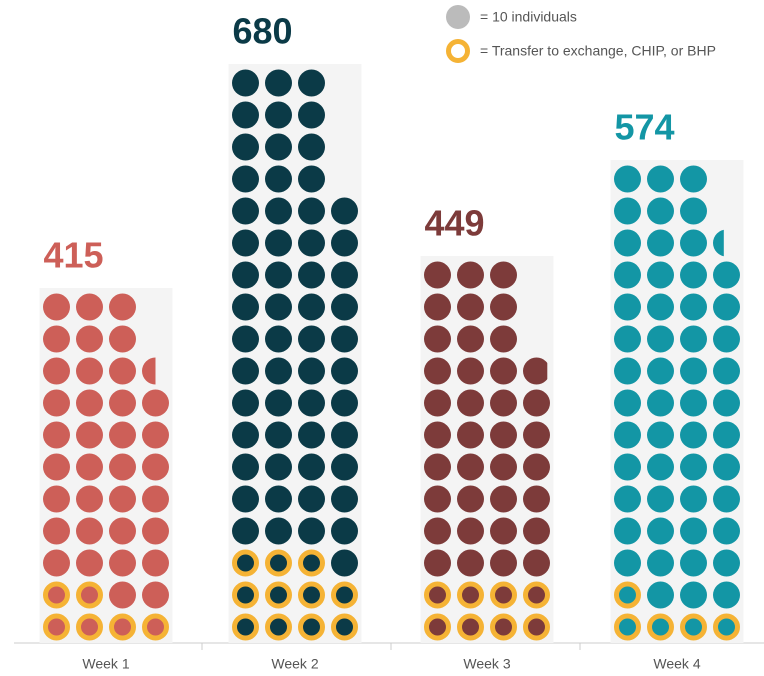 The image size is (764, 676). Describe the element at coordinates (458, 17) in the screenshot. I see `legend-unit-icon` at that location.